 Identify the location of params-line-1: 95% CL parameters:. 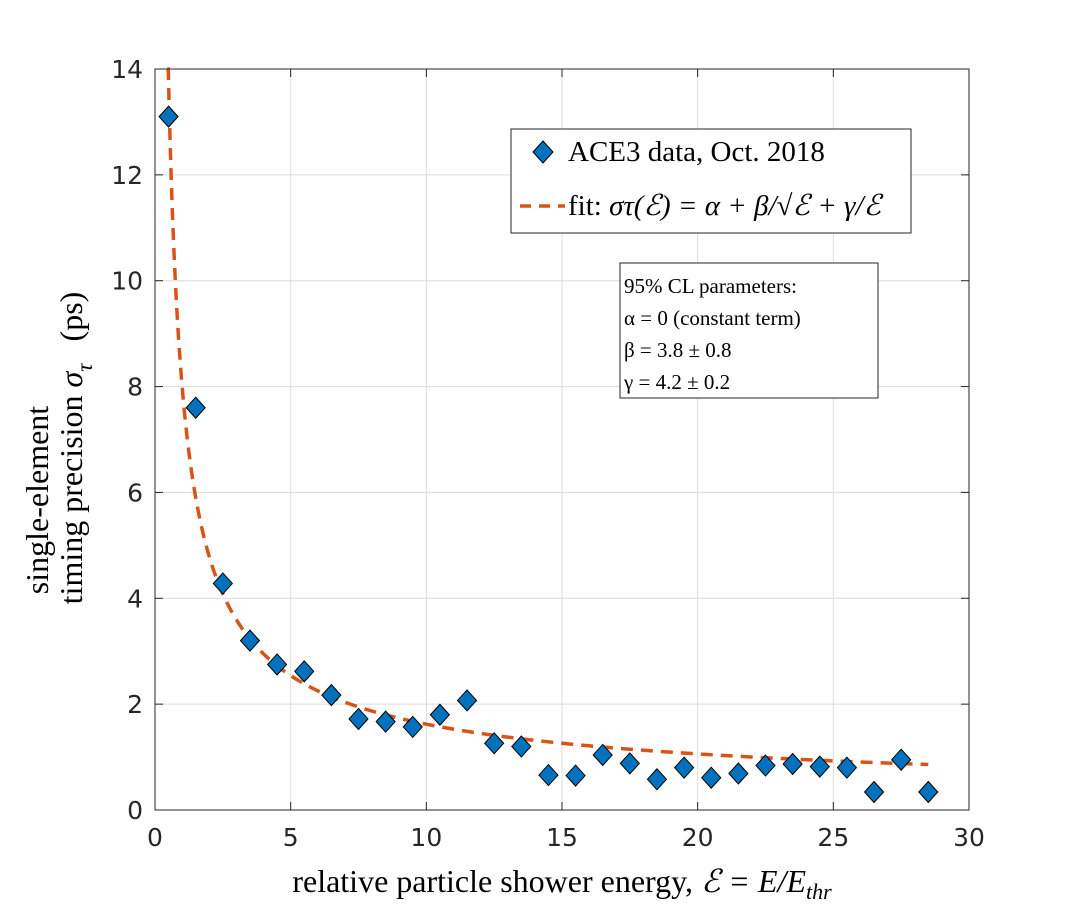
(710, 286).